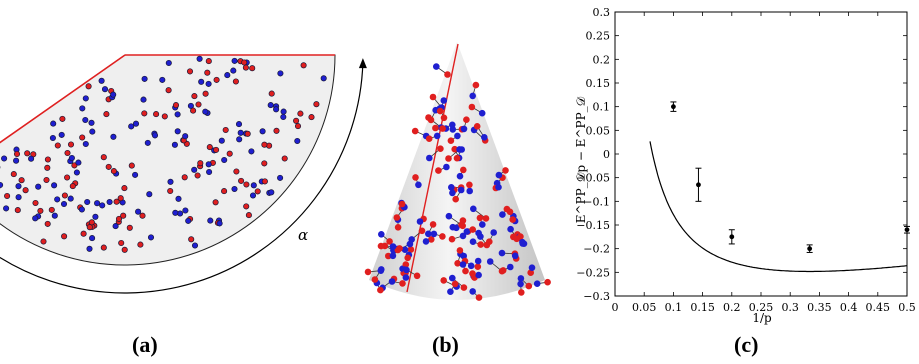 The width and height of the screenshot is (919, 364). Describe the element at coordinates (602, 12) in the screenshot. I see `y-tick-label: 0.3` at that location.